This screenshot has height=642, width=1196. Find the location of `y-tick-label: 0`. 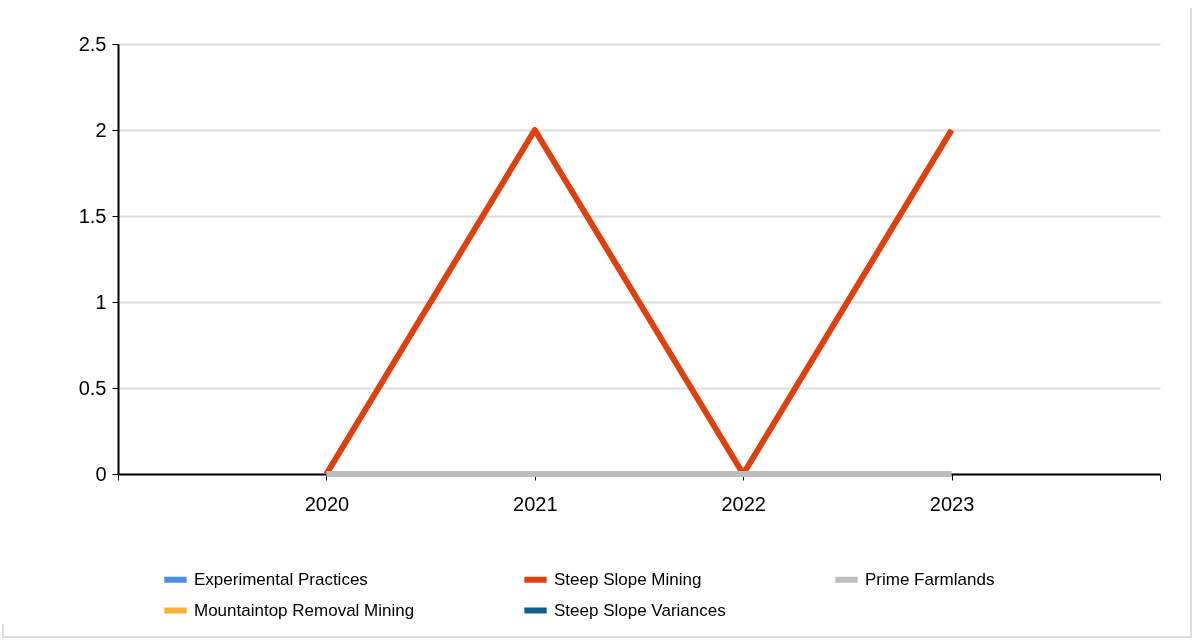

y-tick-label: 0 is located at coordinates (101, 473).